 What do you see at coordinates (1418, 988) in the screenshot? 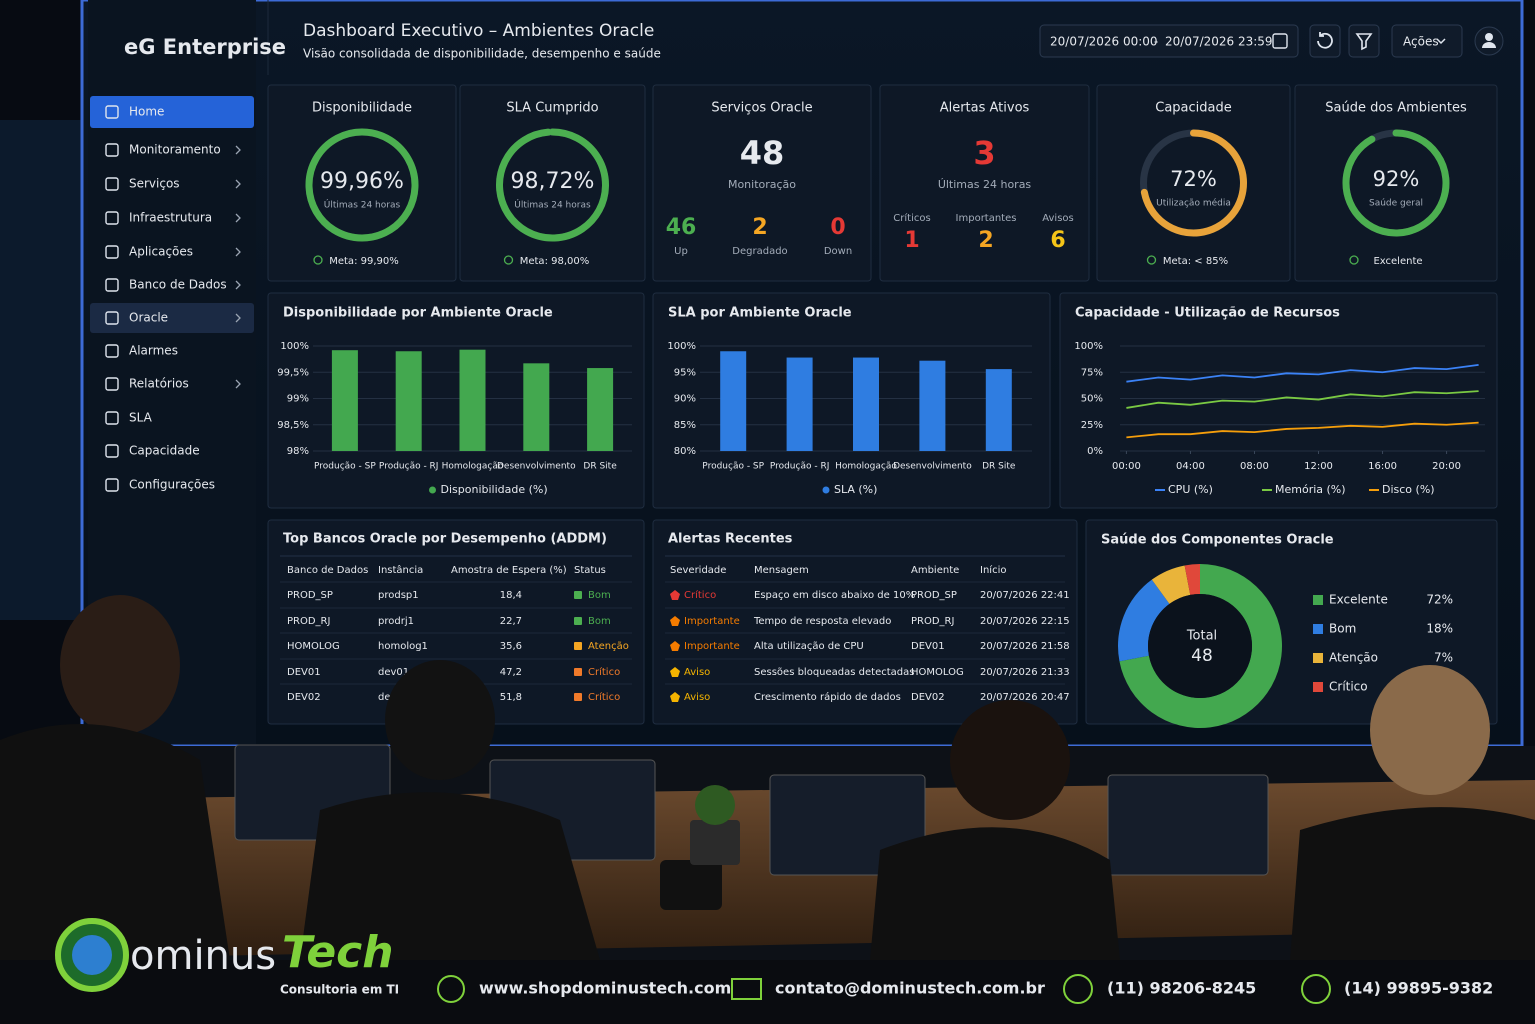
I see `phone: (14) 99895-9382` at bounding box center [1418, 988].